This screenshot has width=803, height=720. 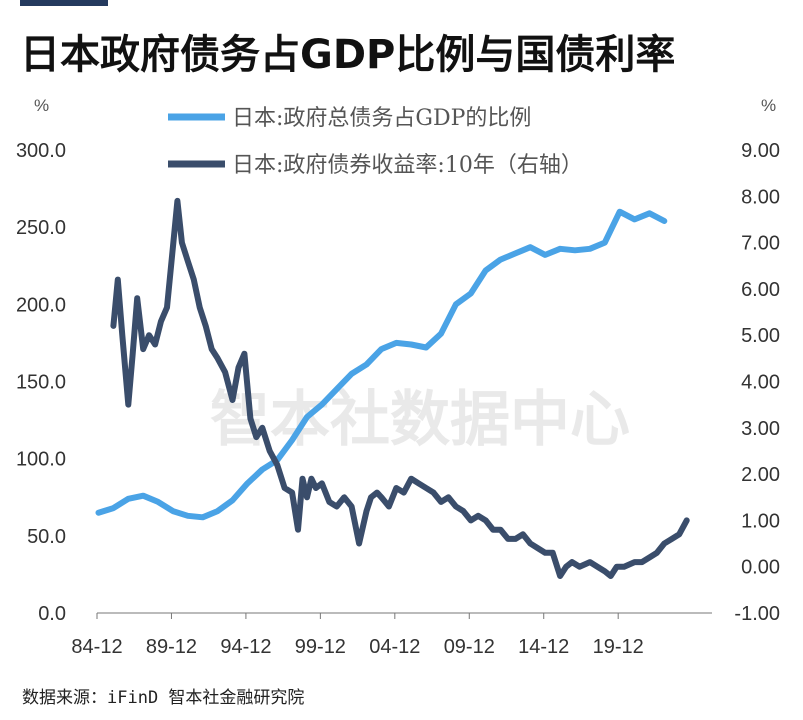 What do you see at coordinates (52, 614) in the screenshot?
I see `left-tick-label: 0.0` at bounding box center [52, 614].